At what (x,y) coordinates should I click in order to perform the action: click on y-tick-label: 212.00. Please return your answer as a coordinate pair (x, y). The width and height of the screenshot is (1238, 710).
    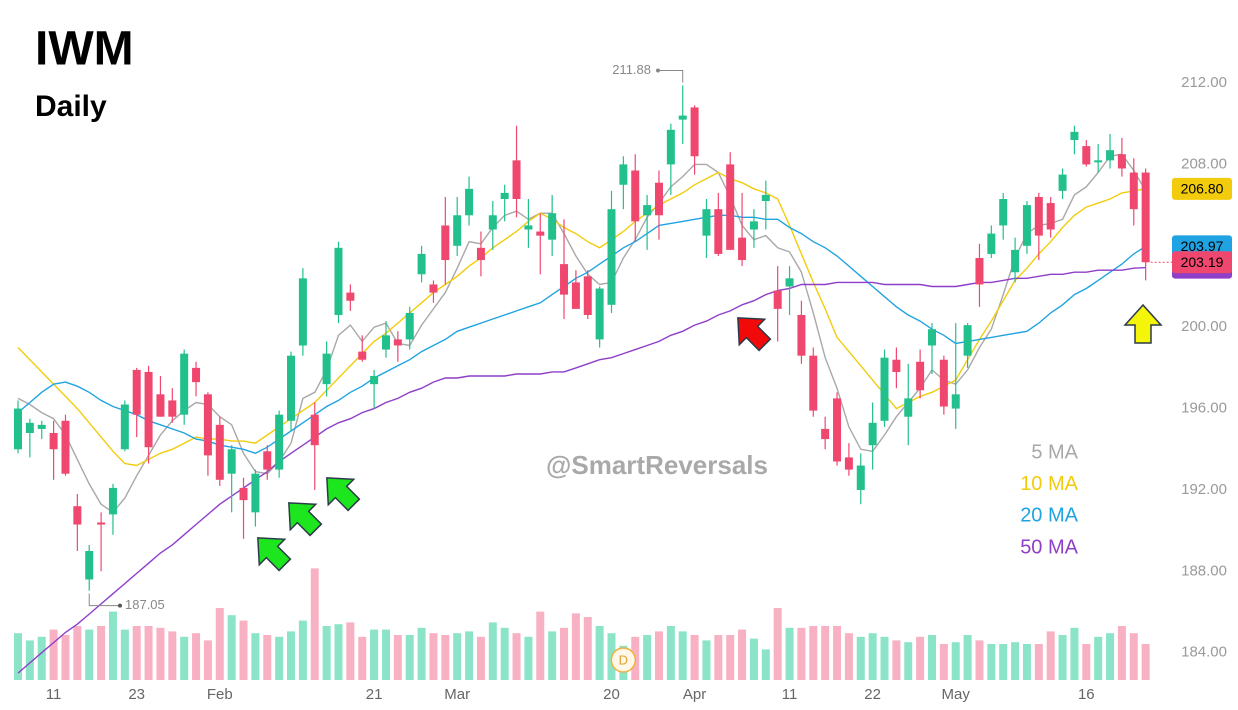
    Looking at the image, I should click on (1204, 82).